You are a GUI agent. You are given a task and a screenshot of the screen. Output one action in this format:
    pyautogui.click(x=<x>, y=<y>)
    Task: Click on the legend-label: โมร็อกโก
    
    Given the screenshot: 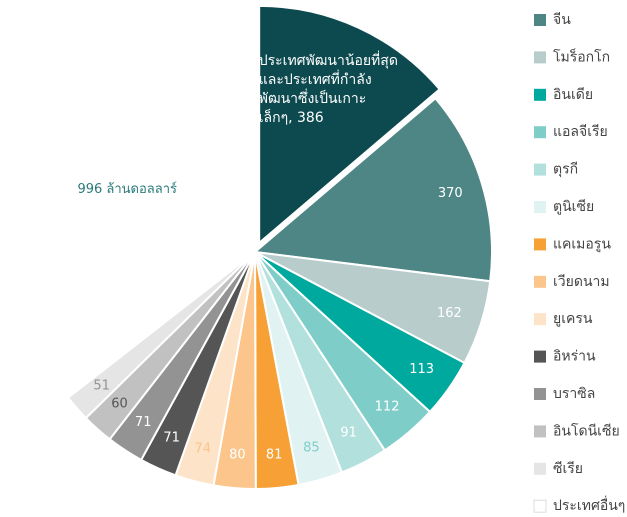 What is the action you would take?
    pyautogui.click(x=581, y=56)
    